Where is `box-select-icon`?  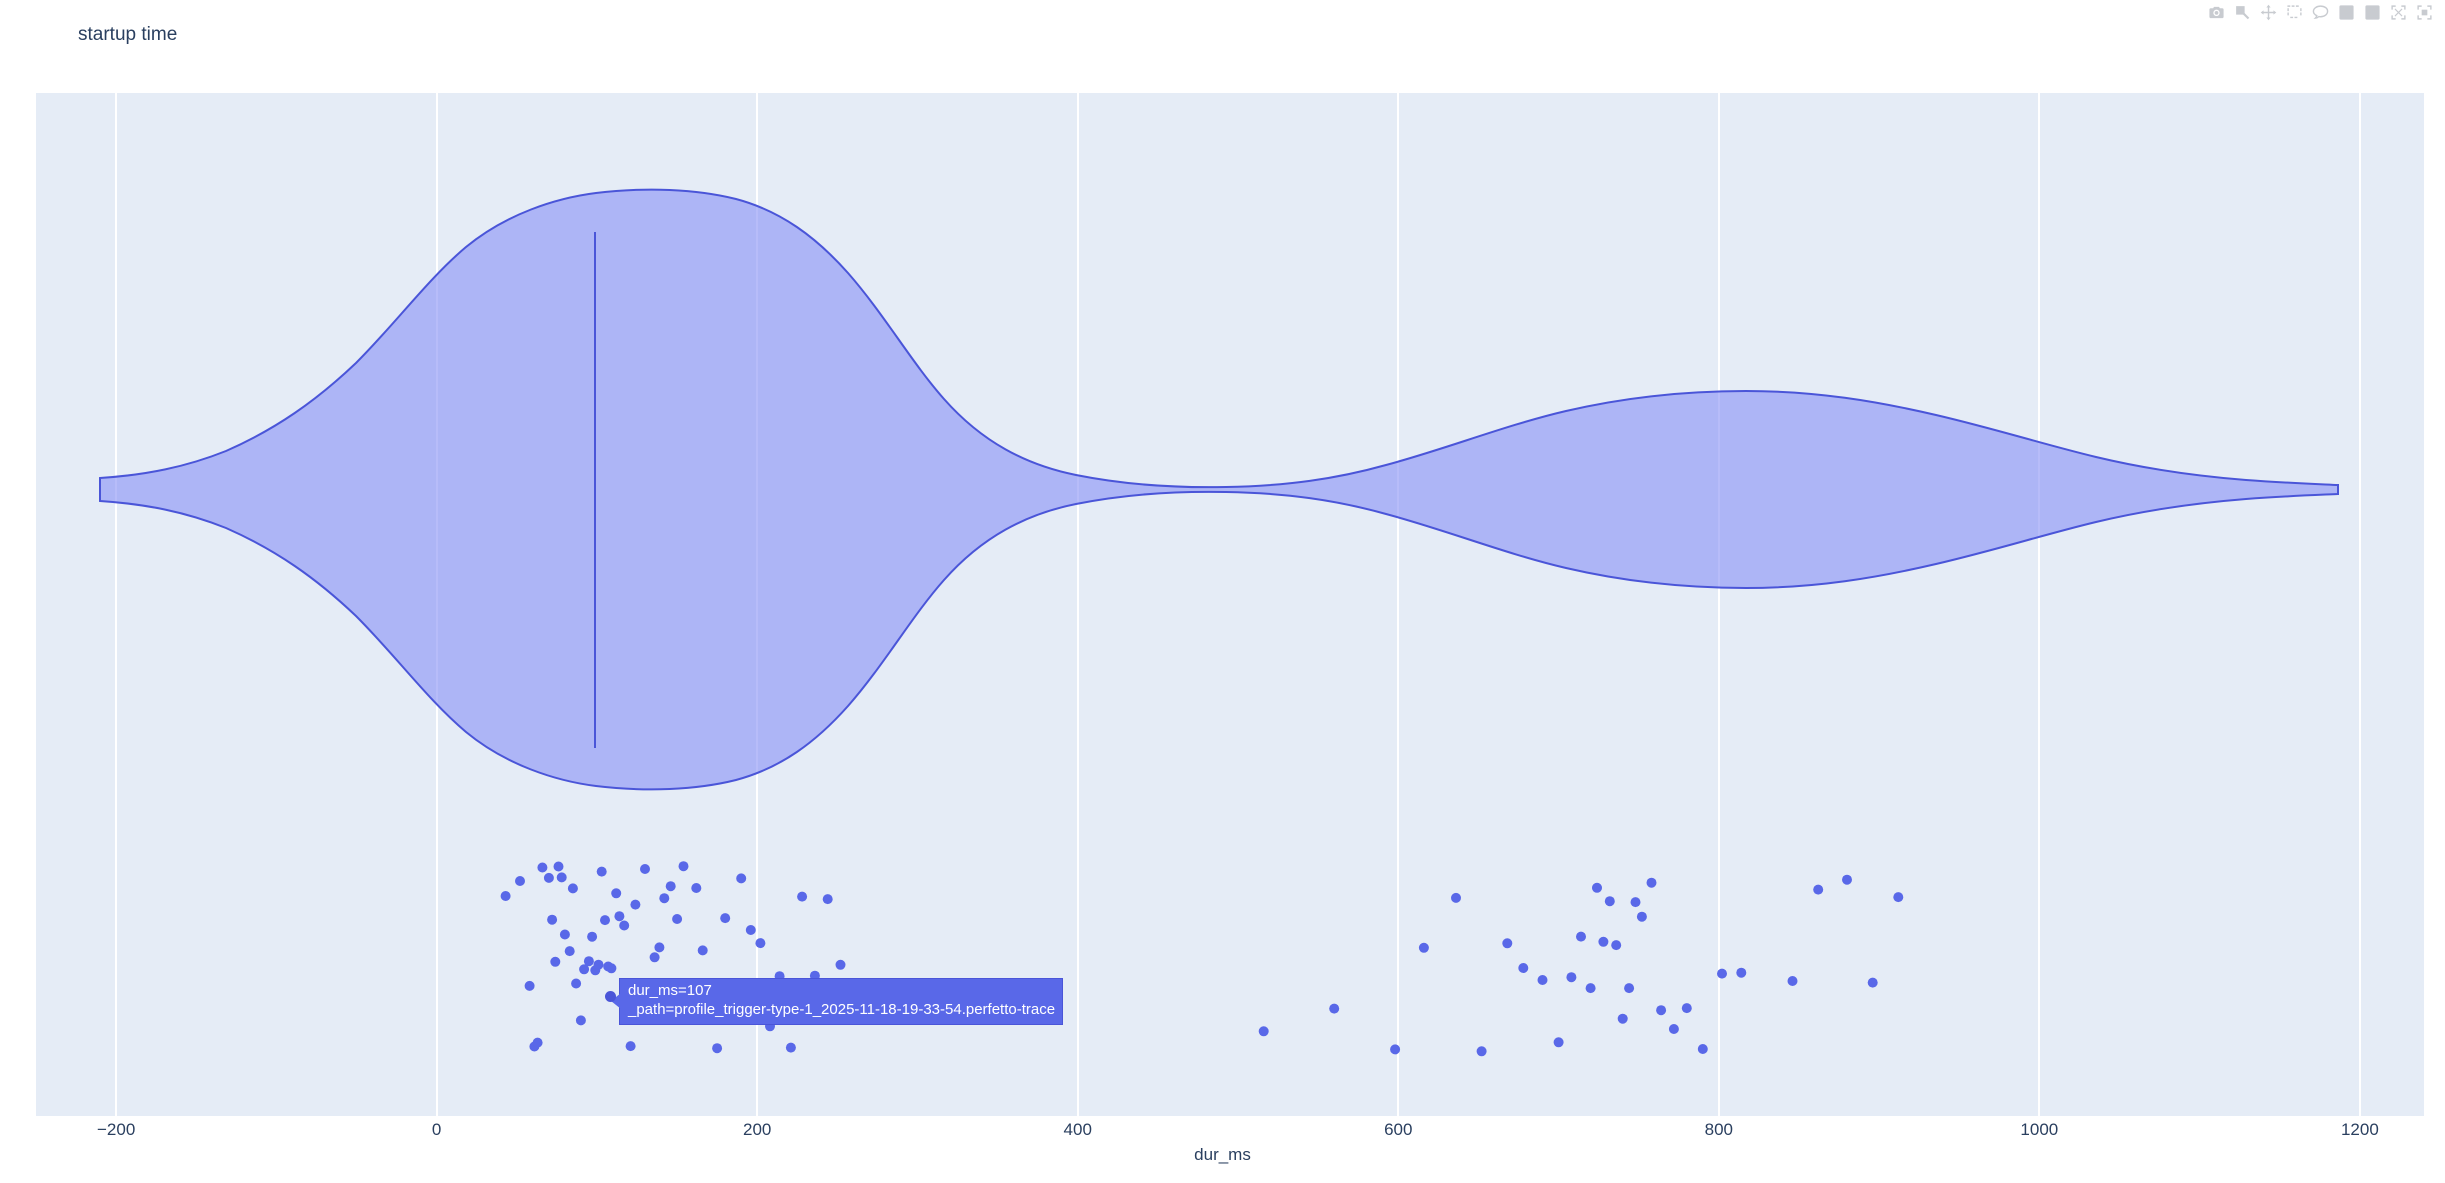 box-select-icon is located at coordinates (2294, 12).